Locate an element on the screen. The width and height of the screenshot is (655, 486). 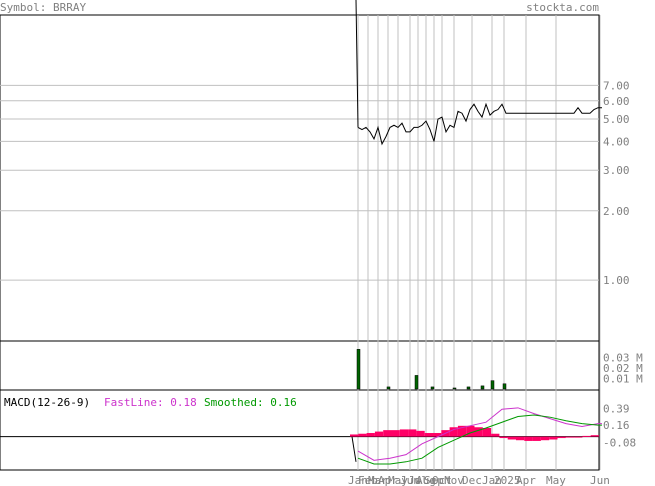
macd-layer is located at coordinates (301, 436).